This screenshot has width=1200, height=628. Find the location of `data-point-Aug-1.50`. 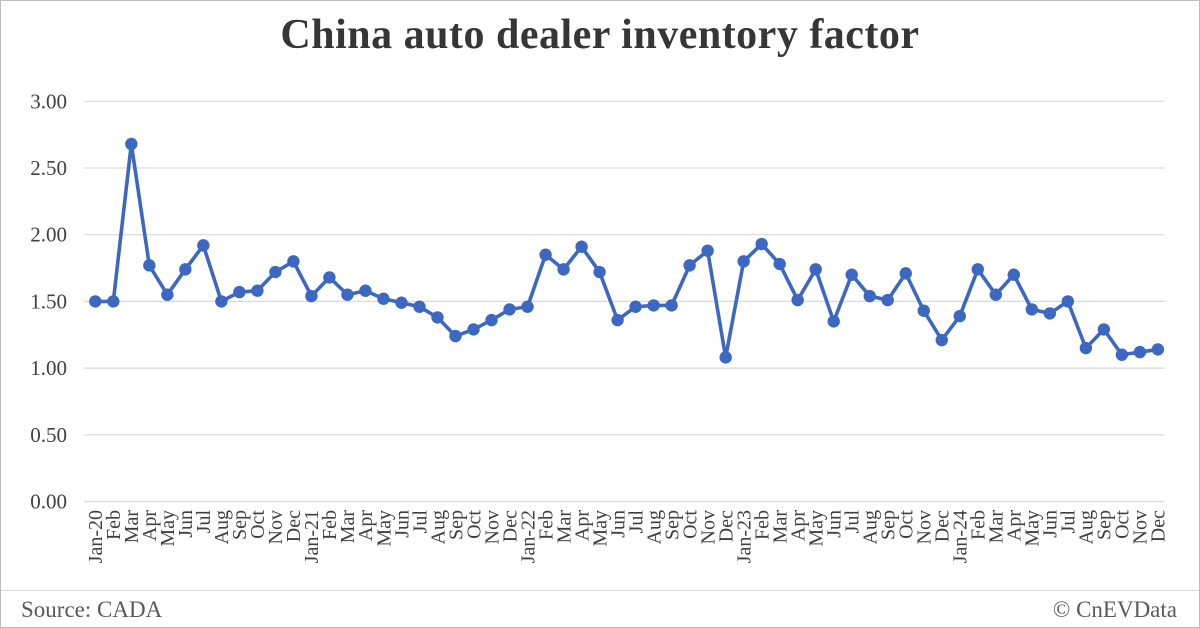

data-point-Aug-1.50 is located at coordinates (221, 301).